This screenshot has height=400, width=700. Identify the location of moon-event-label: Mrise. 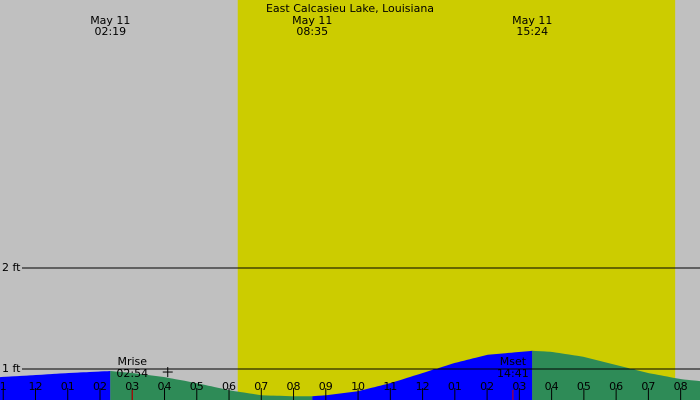
(132, 361).